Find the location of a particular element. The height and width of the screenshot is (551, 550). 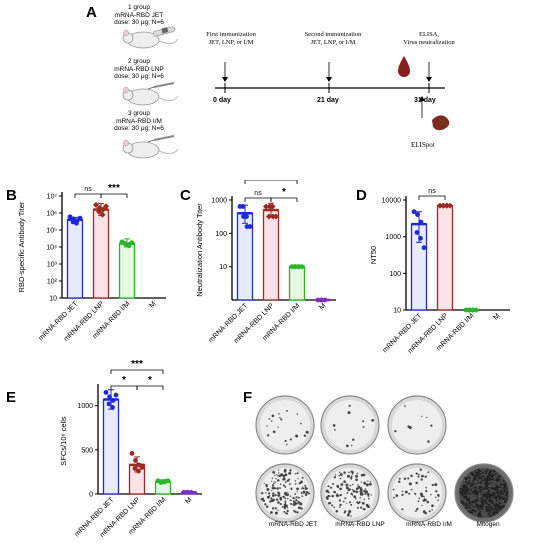

significance-bracket is located at coordinates (432, 197).